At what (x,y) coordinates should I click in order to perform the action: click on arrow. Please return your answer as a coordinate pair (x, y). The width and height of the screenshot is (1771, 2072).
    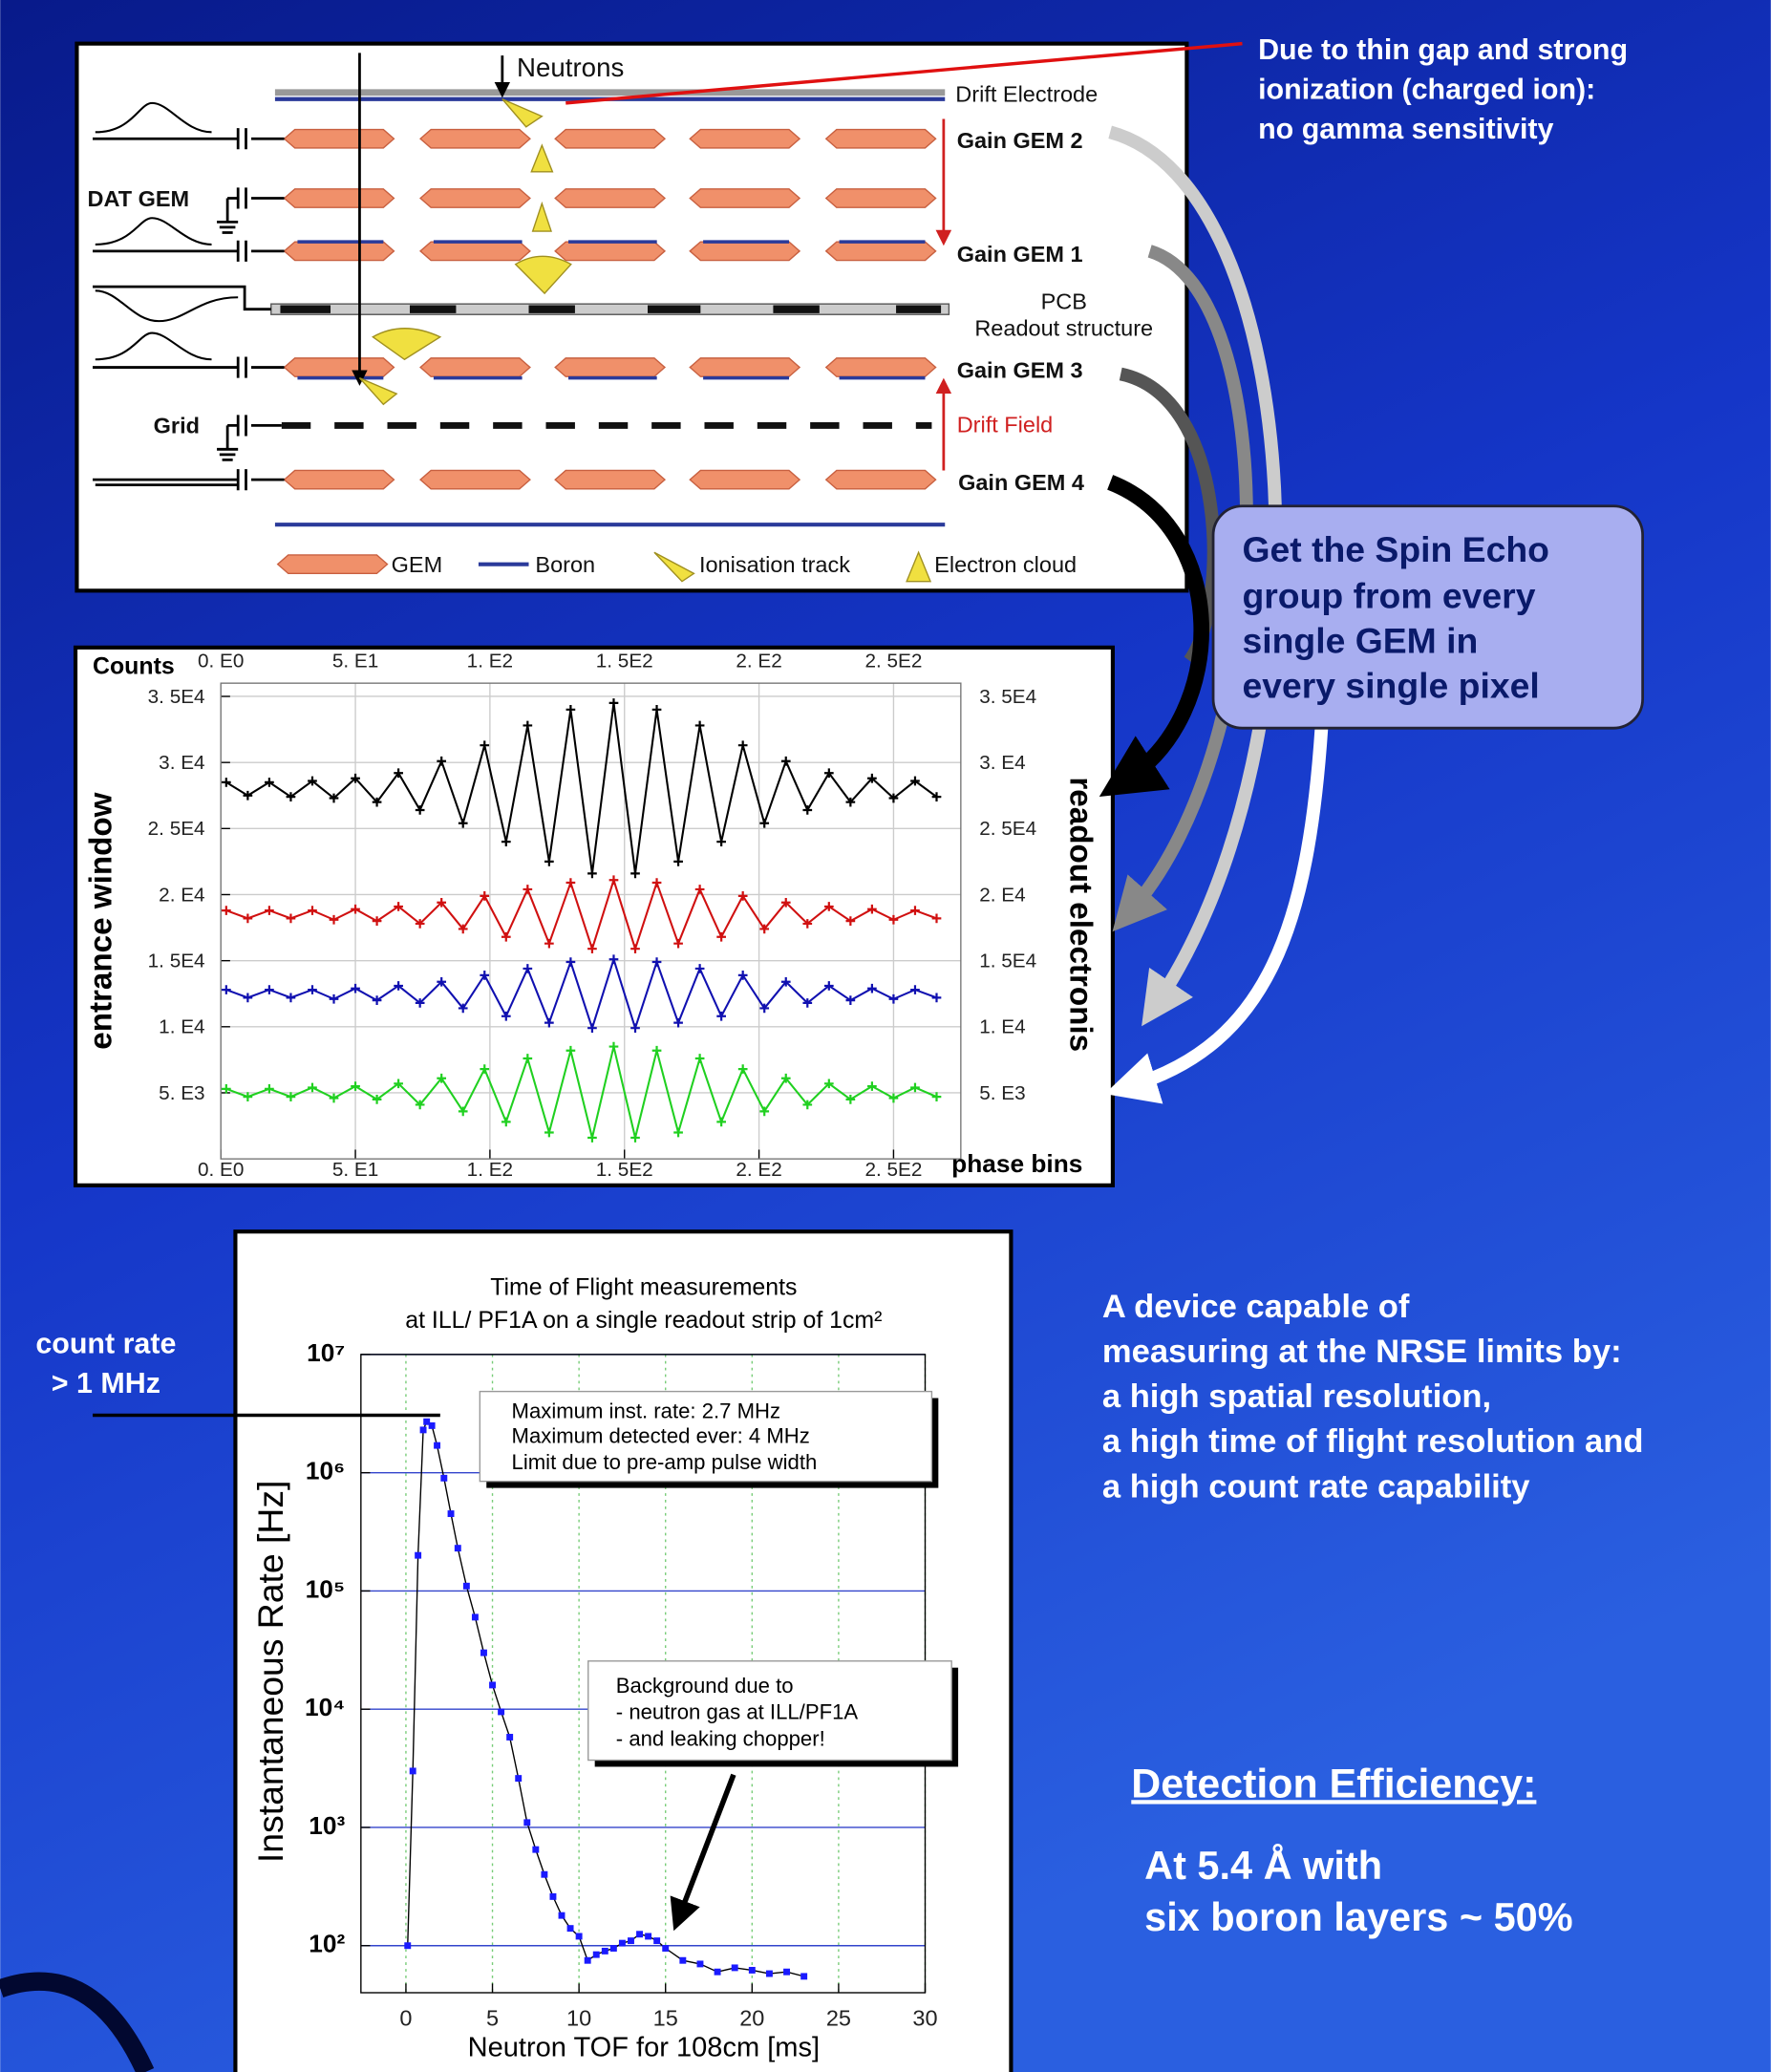
    Looking at the image, I should click on (1154, 636).